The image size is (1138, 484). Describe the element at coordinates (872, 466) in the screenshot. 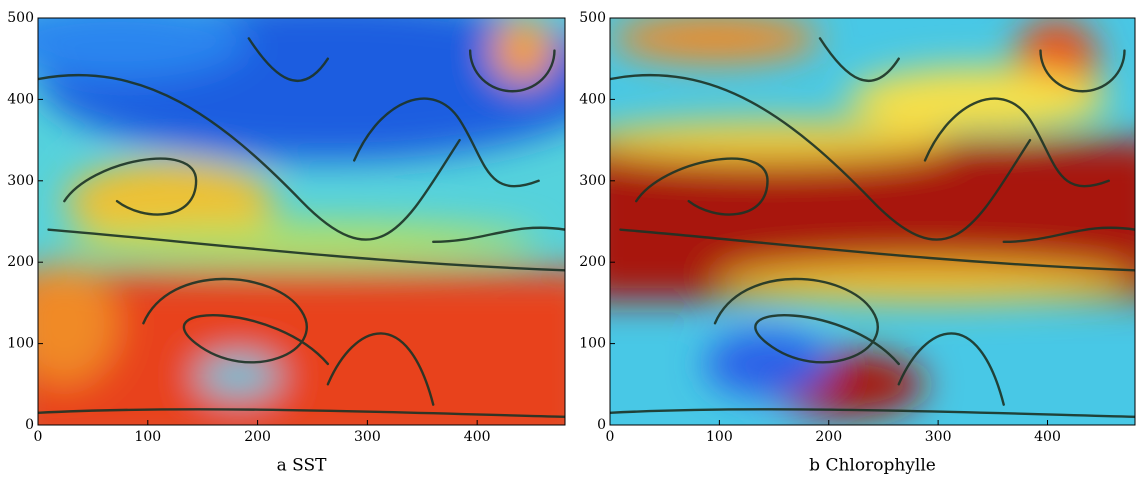

I see `caption: b Chlorophylle` at that location.